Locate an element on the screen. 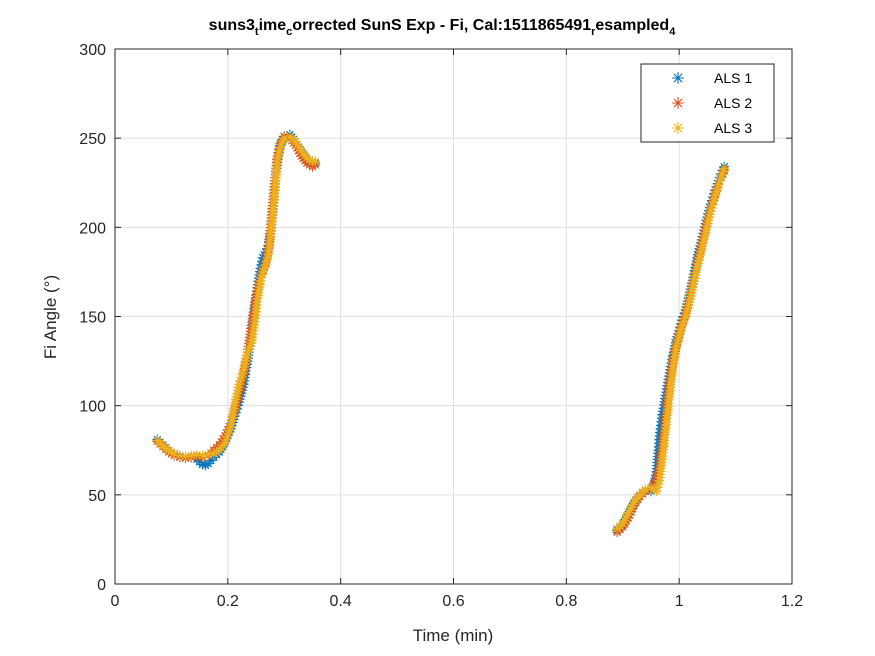  title-part-7: 4 is located at coordinates (672, 32).